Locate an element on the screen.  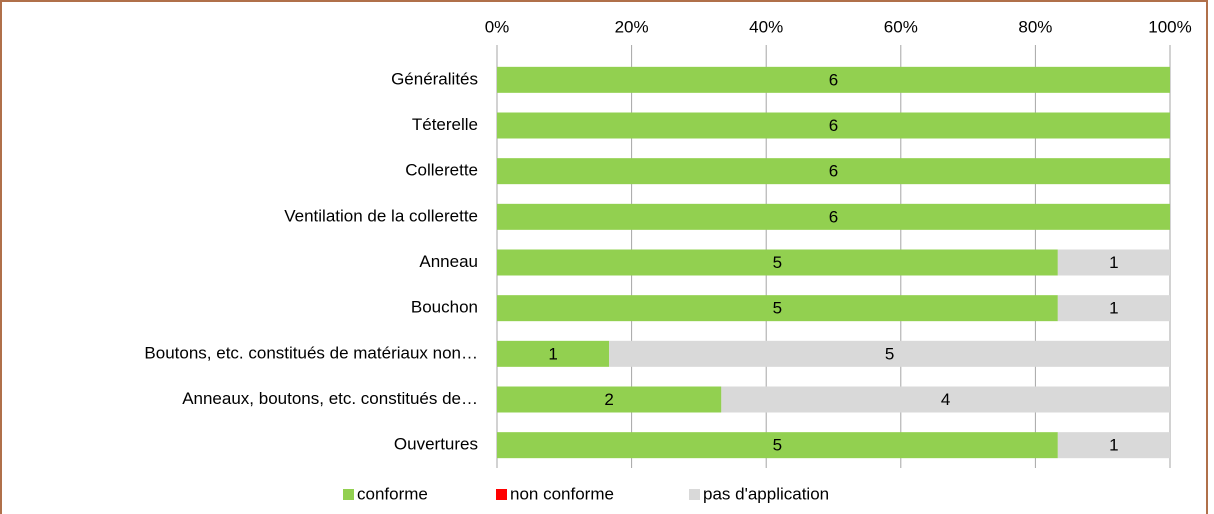
y-tick-label: Ouvertures is located at coordinates (436, 444).